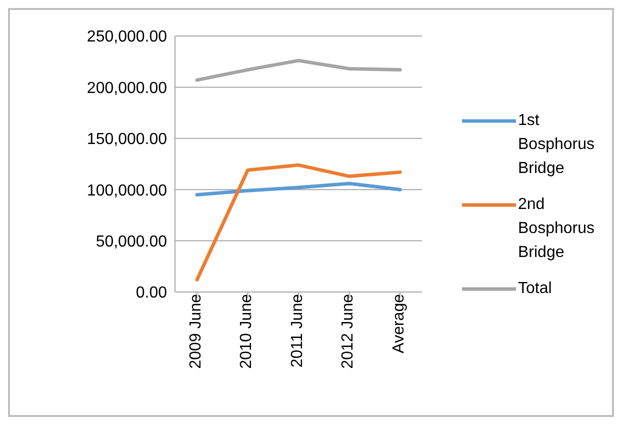  I want to click on y-tick-label: 200,000.00, so click(127, 88).